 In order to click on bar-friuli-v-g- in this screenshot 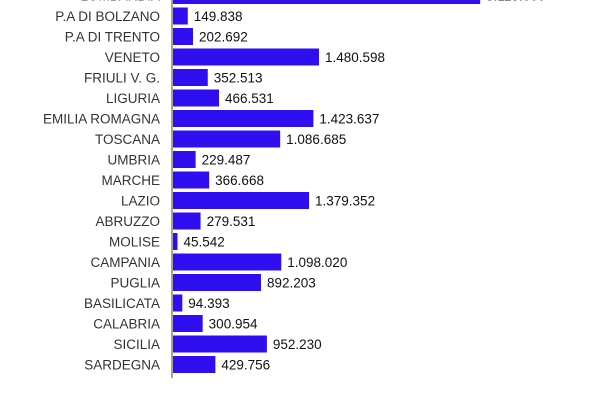, I will do `click(190, 77)`.